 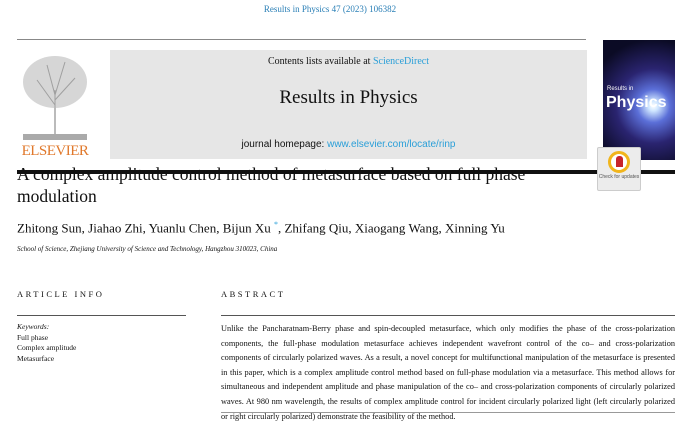 What do you see at coordinates (36, 358) in the screenshot?
I see `keyword: Metasurface` at bounding box center [36, 358].